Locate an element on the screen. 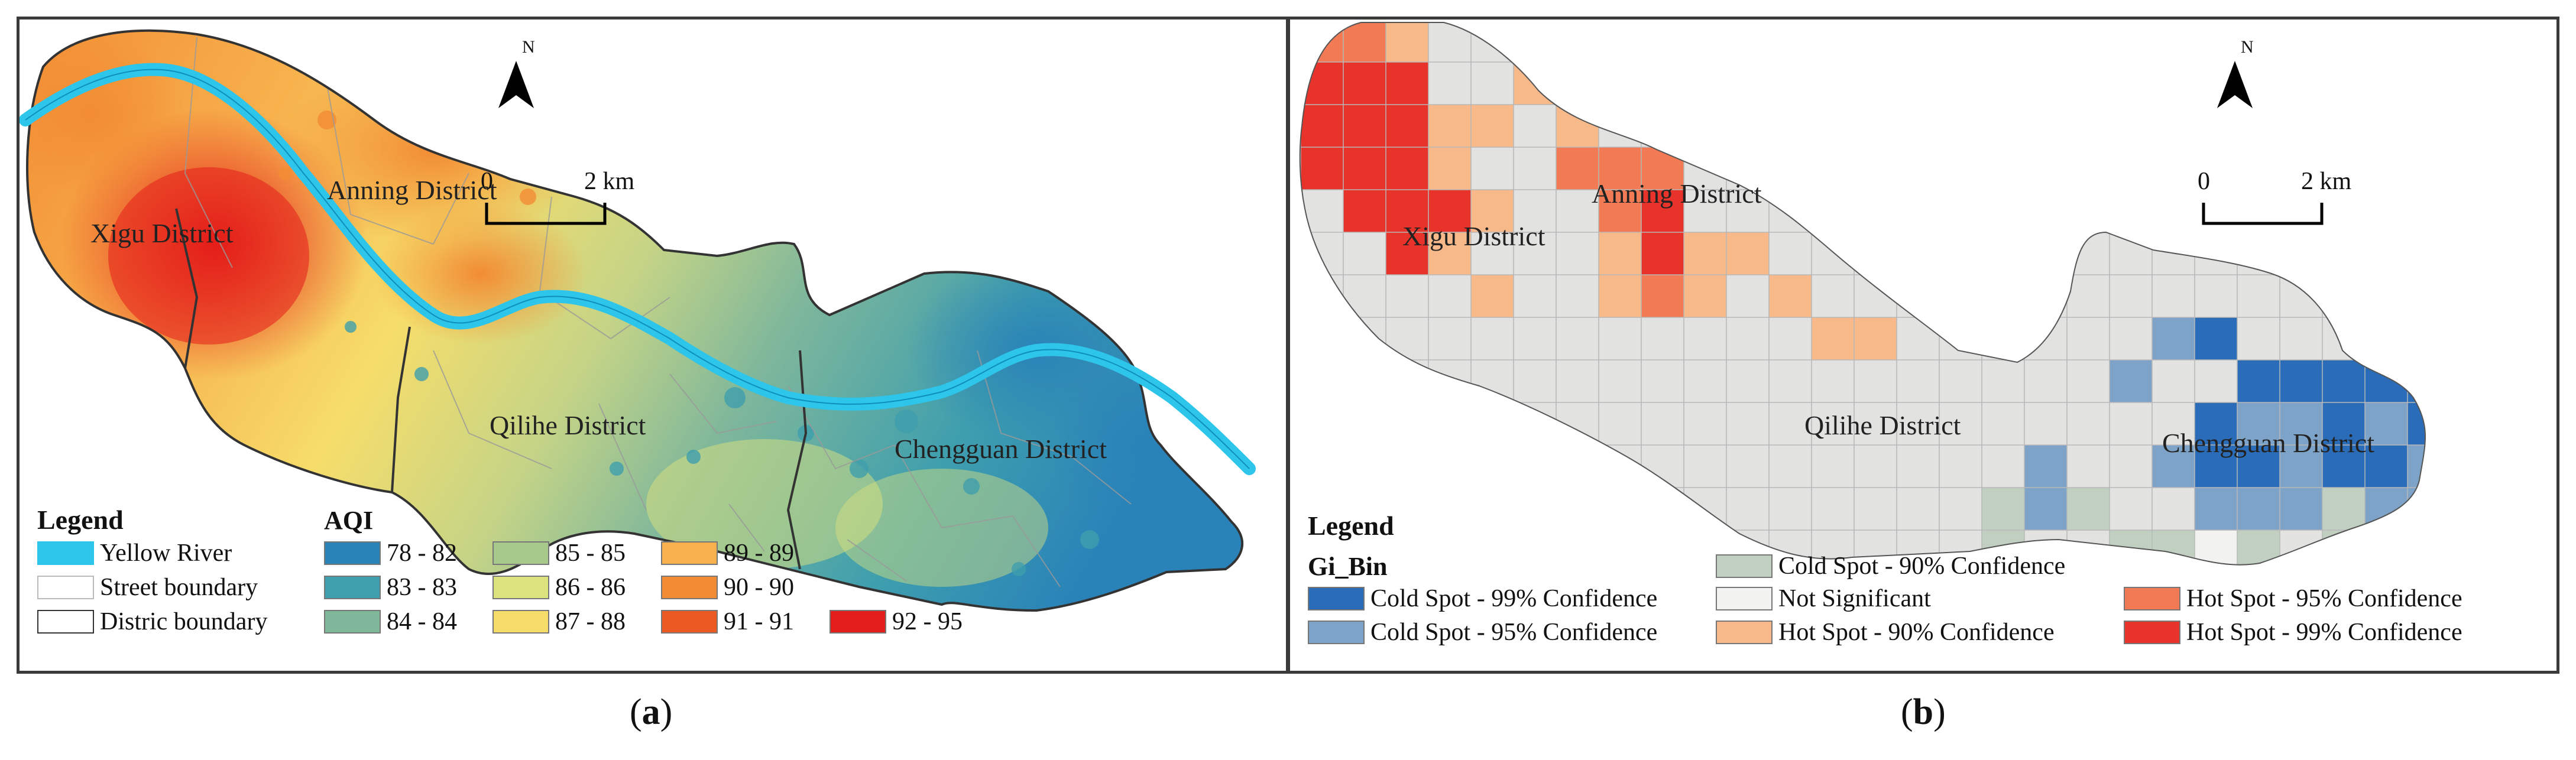  caption-b-letter: b is located at coordinates (1923, 712).